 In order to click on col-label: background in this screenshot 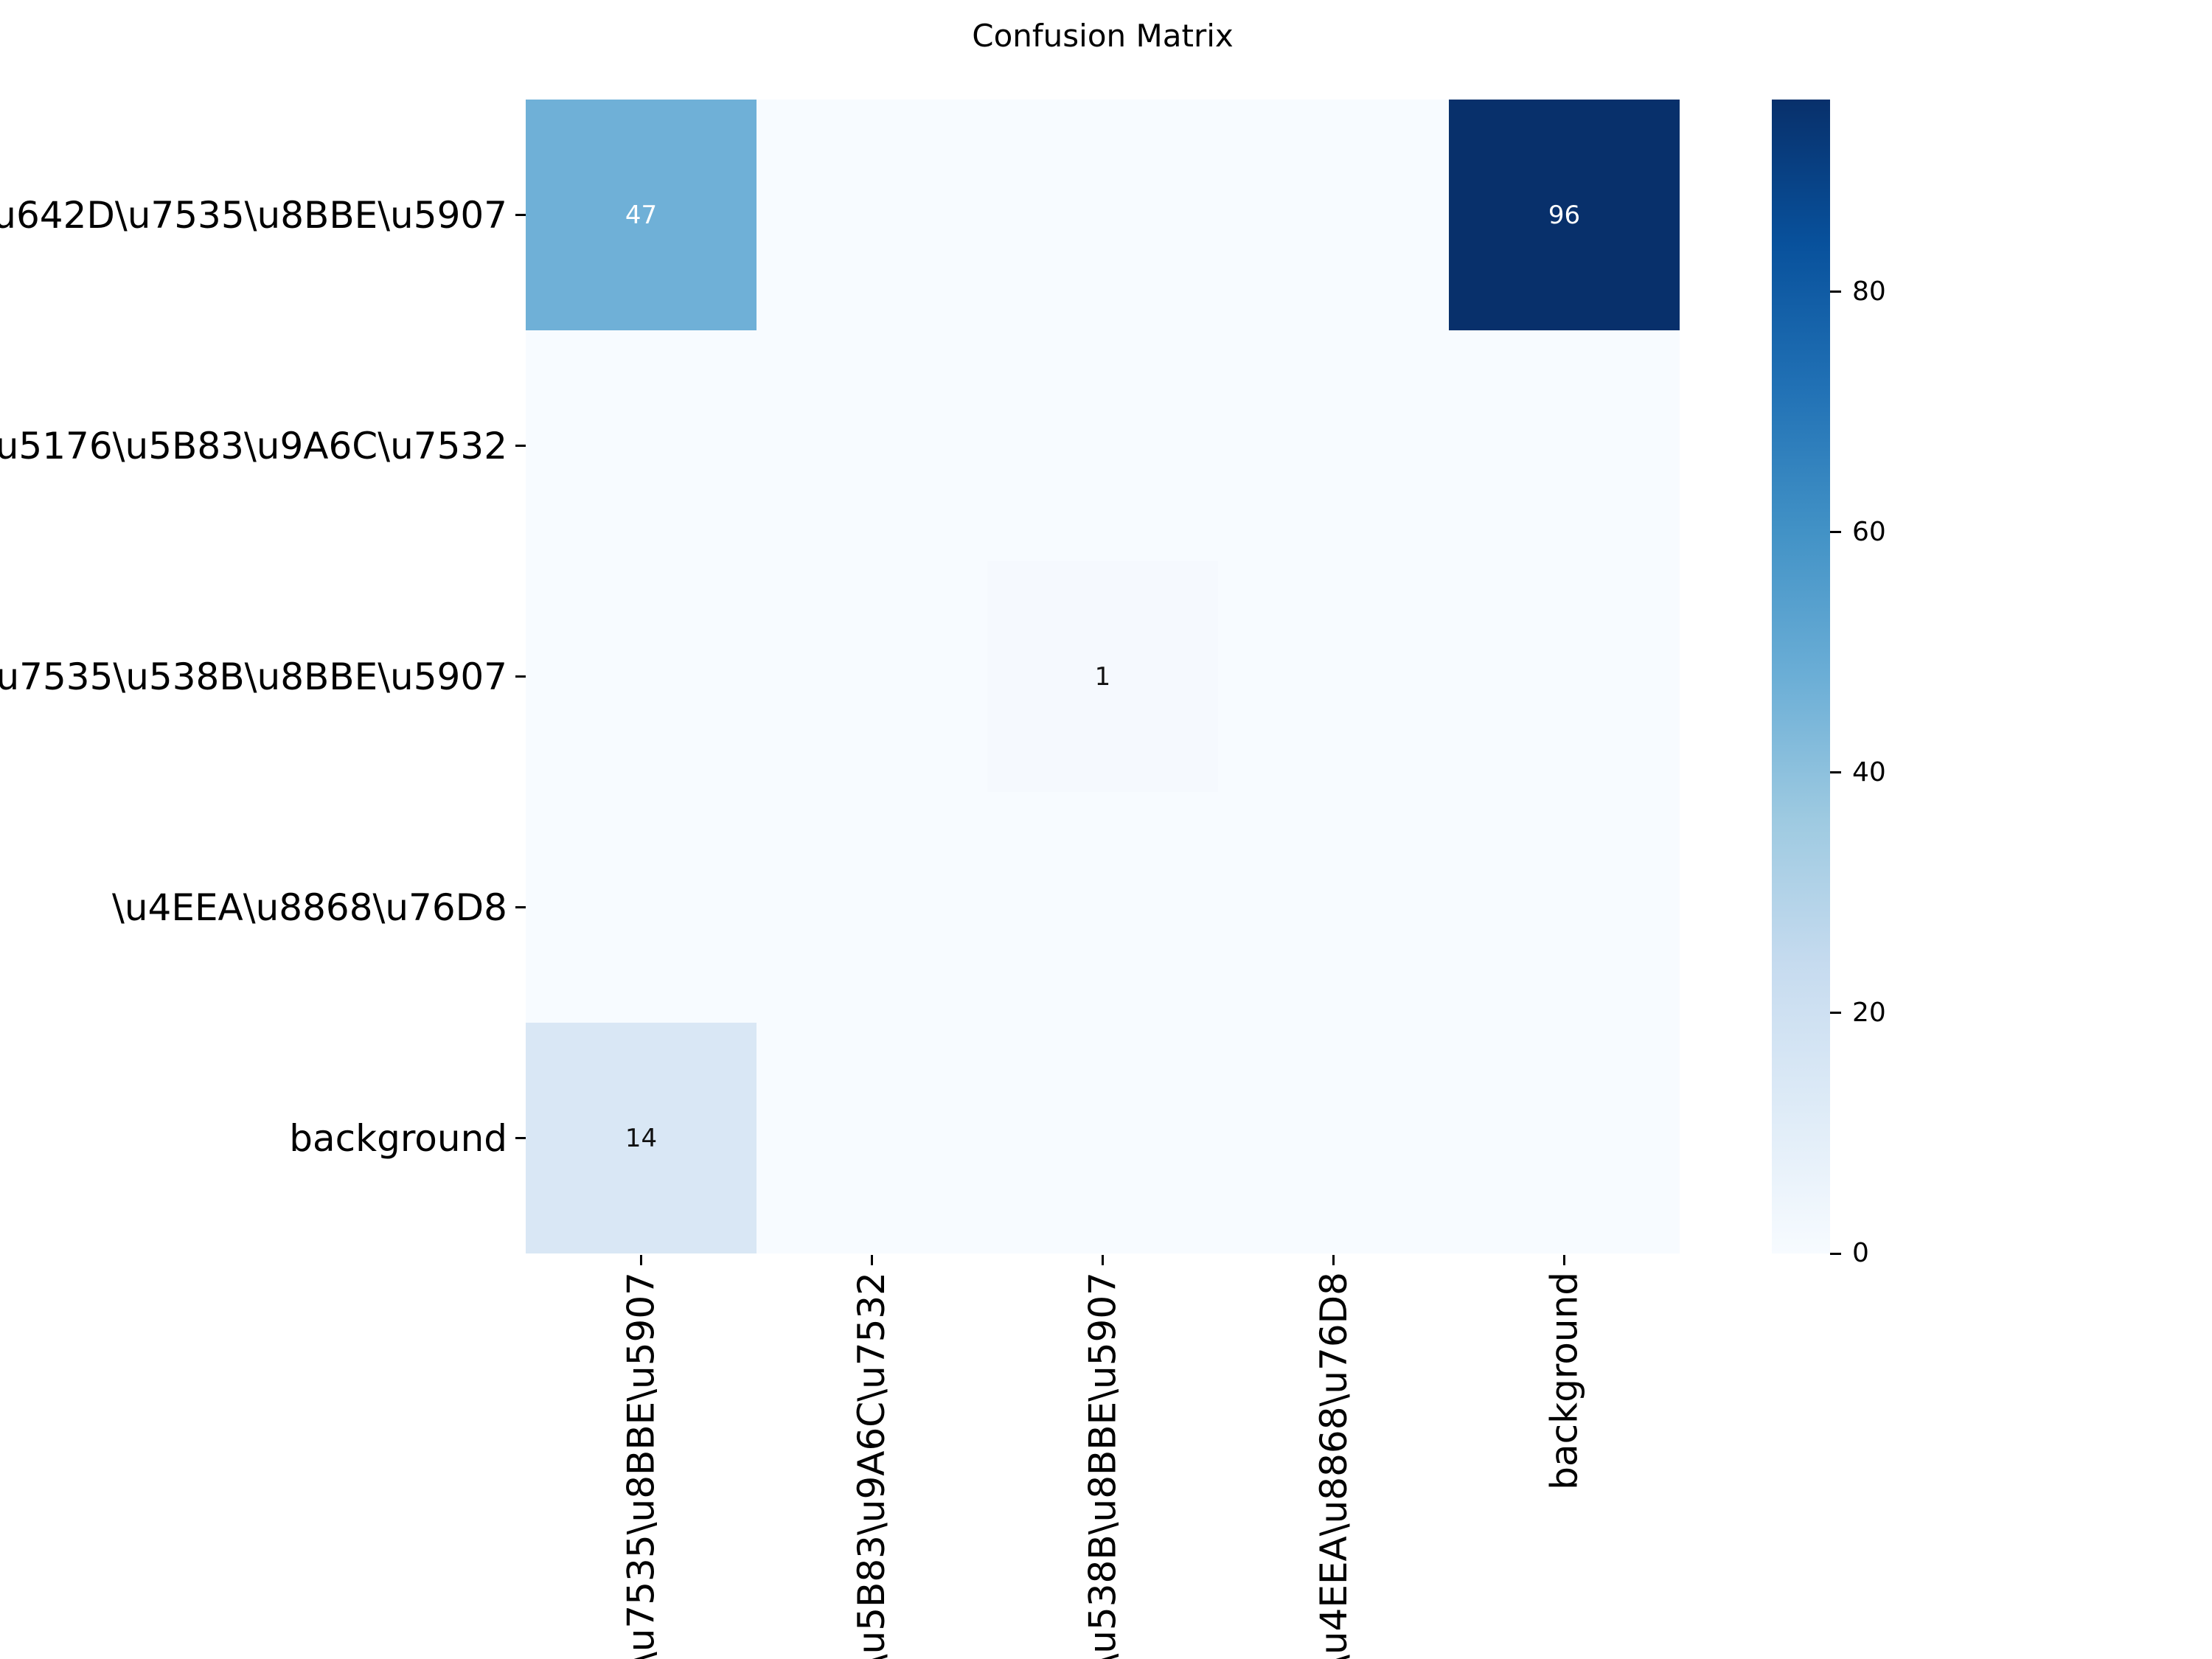, I will do `click(1564, 1381)`.